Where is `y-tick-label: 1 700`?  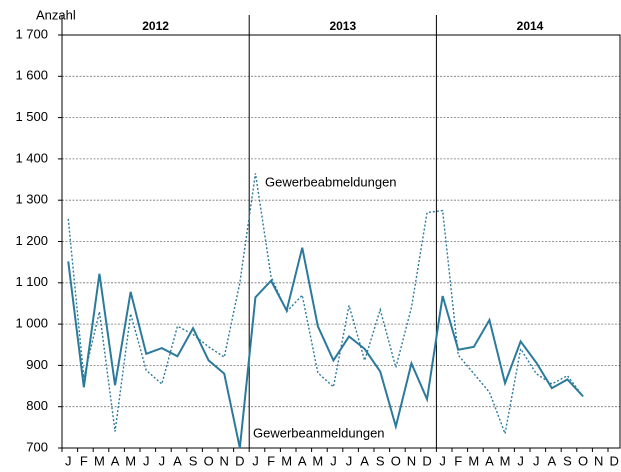
y-tick-label: 1 700 is located at coordinates (31, 33).